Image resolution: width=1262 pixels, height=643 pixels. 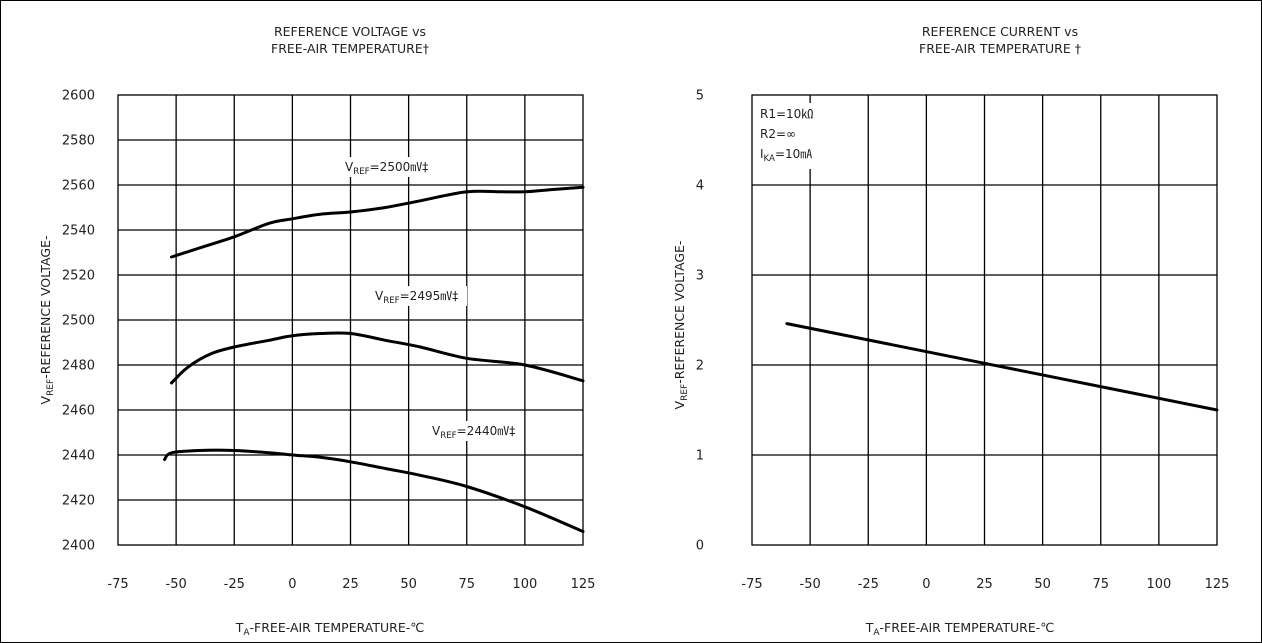 What do you see at coordinates (78, 456) in the screenshot?
I see `y-tick-label: 2440` at bounding box center [78, 456].